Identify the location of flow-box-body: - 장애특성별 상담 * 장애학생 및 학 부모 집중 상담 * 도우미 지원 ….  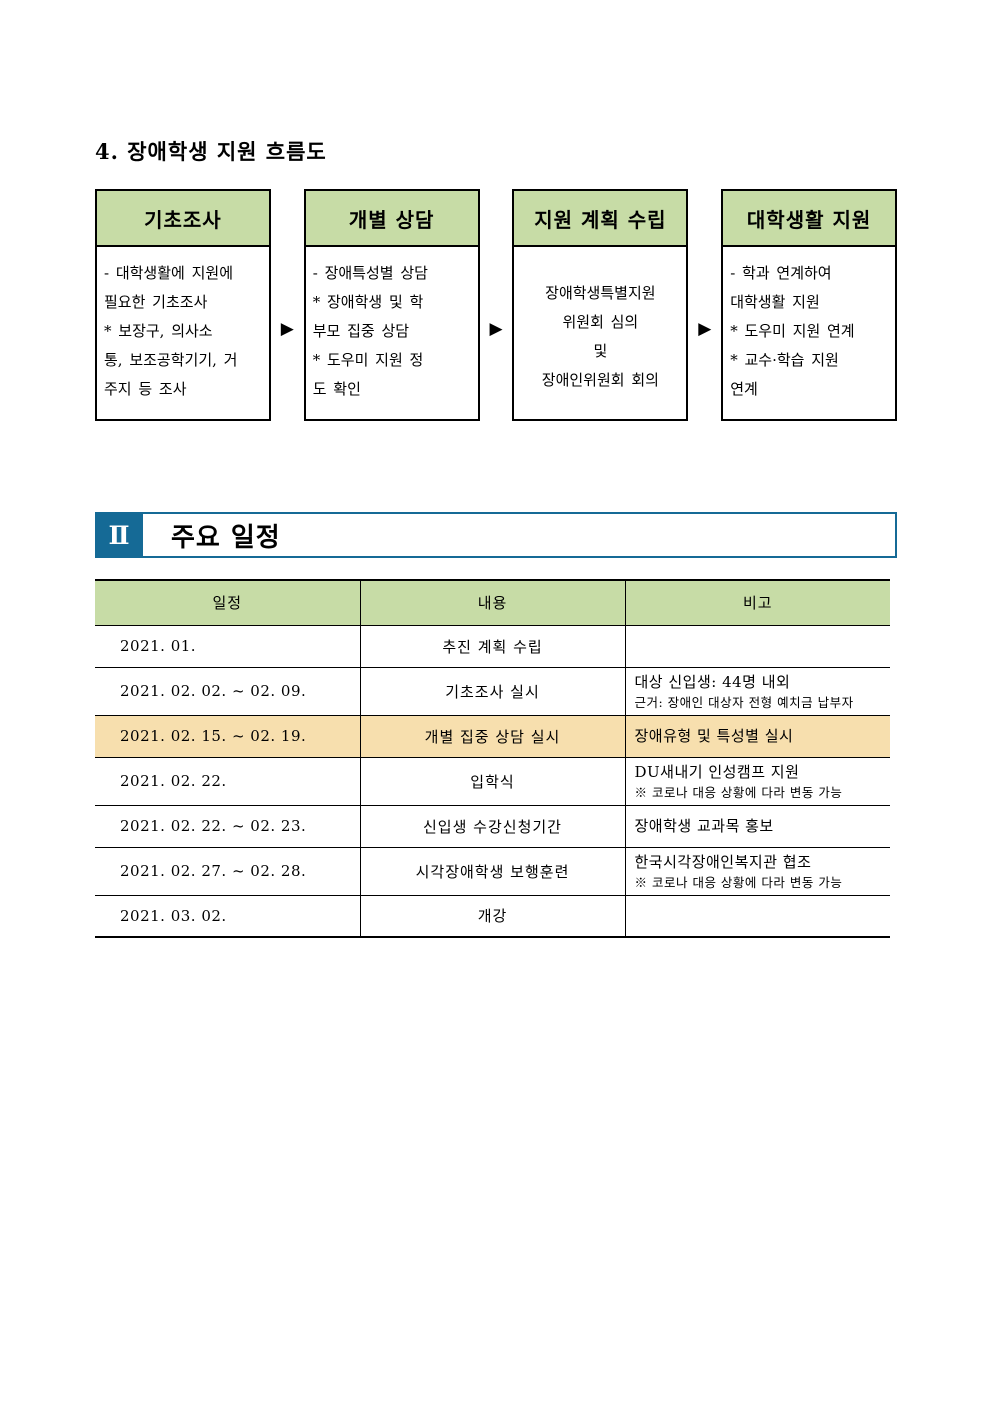
(370, 331).